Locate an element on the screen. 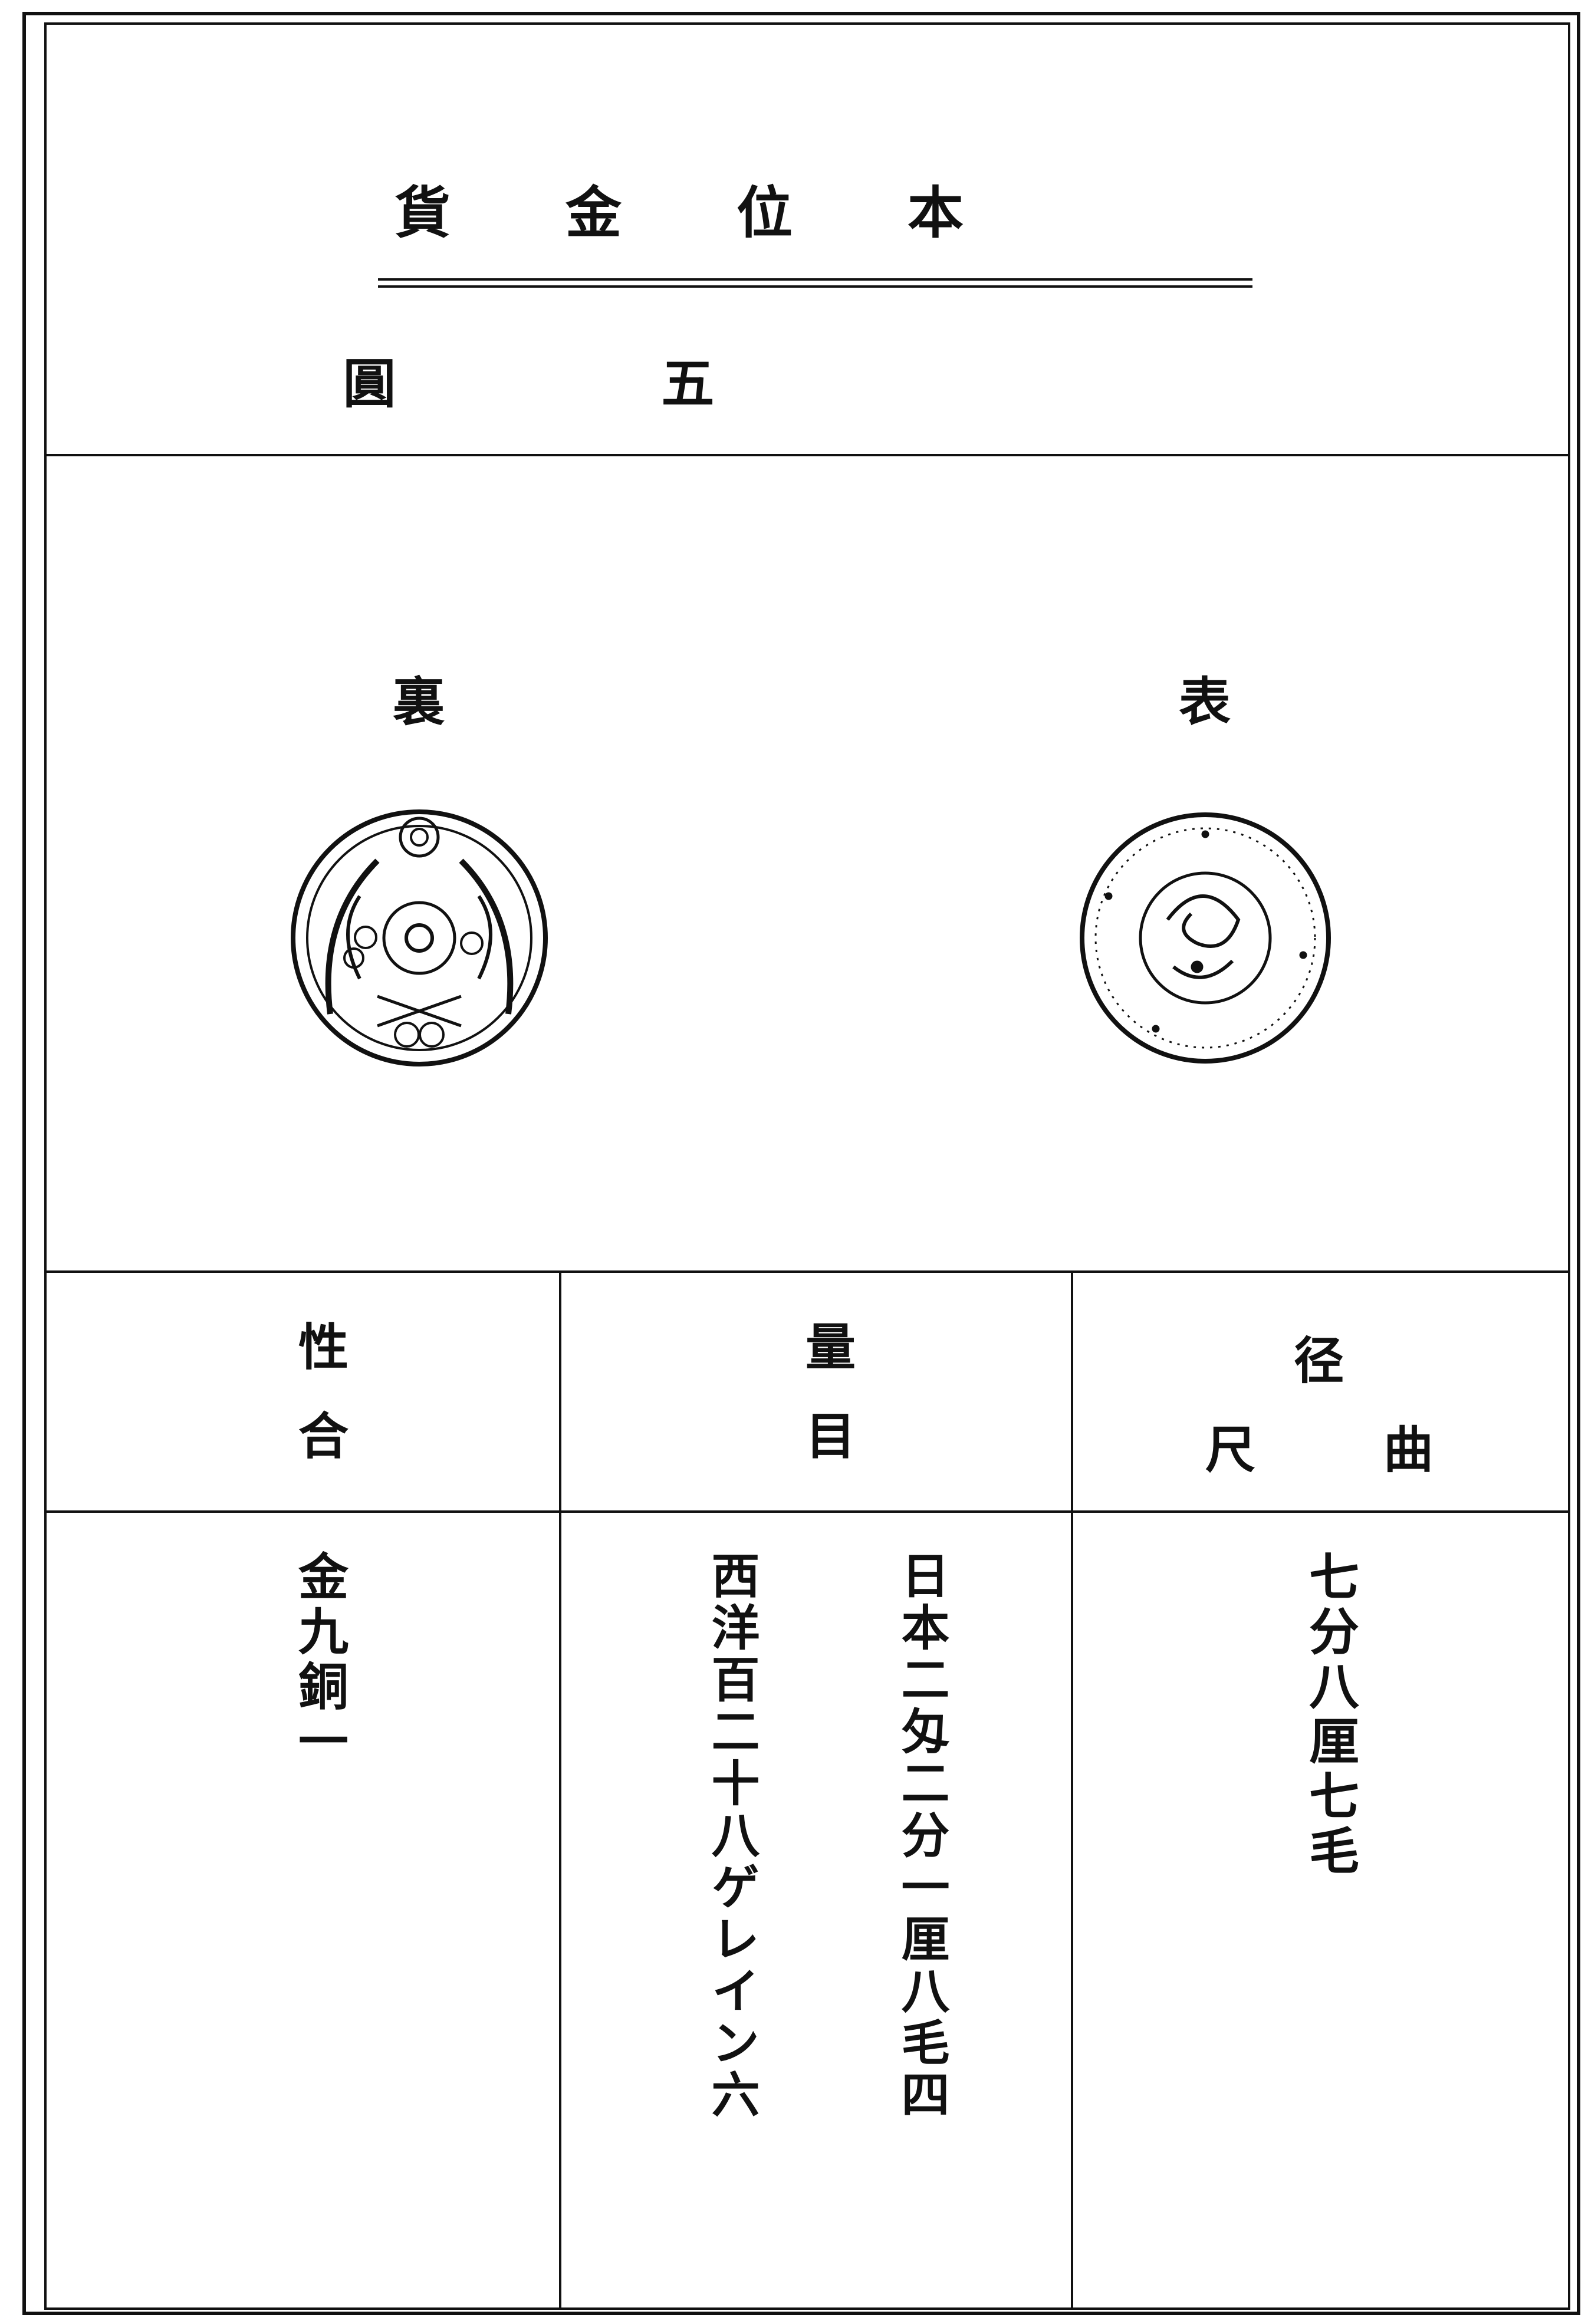 The image size is (1588, 2324). header-diameter-unit: 曲尺 is located at coordinates (1383, 1450).